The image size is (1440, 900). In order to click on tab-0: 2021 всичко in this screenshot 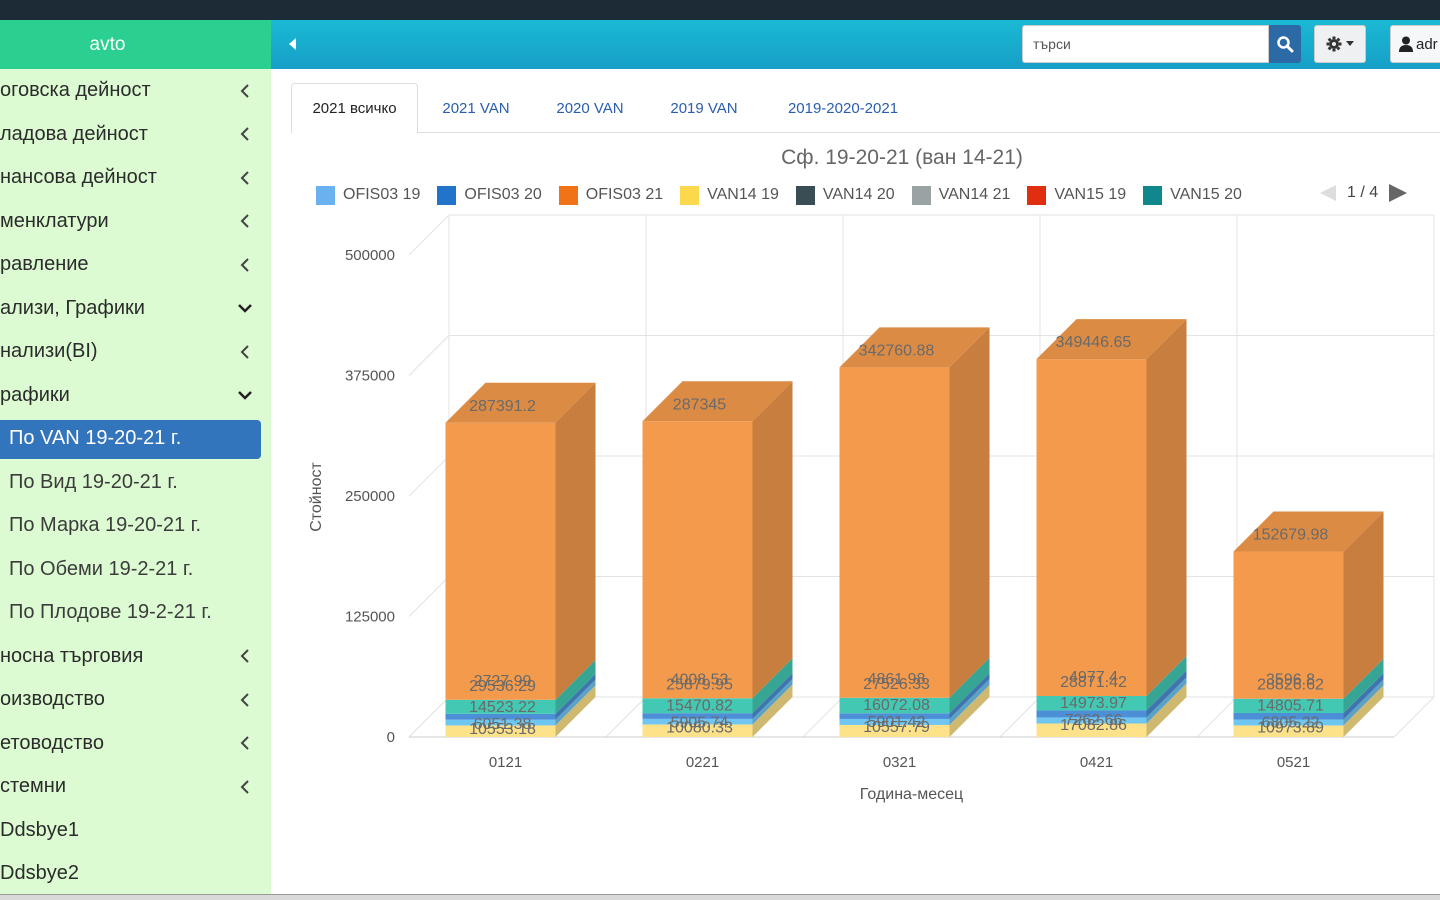, I will do `click(354, 108)`.